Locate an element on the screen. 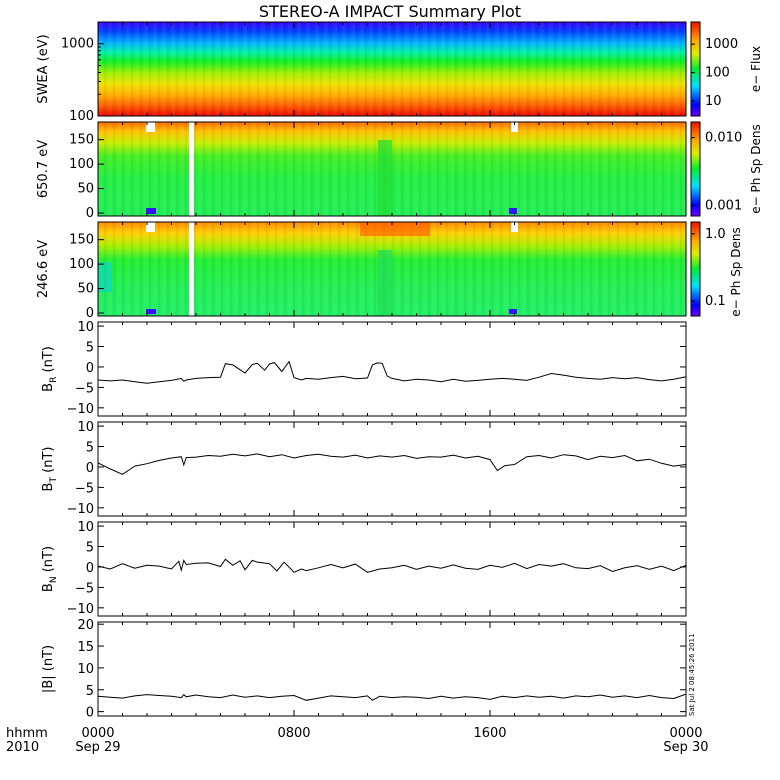  bt-ylabel: BT (nT) is located at coordinates (50, 469).